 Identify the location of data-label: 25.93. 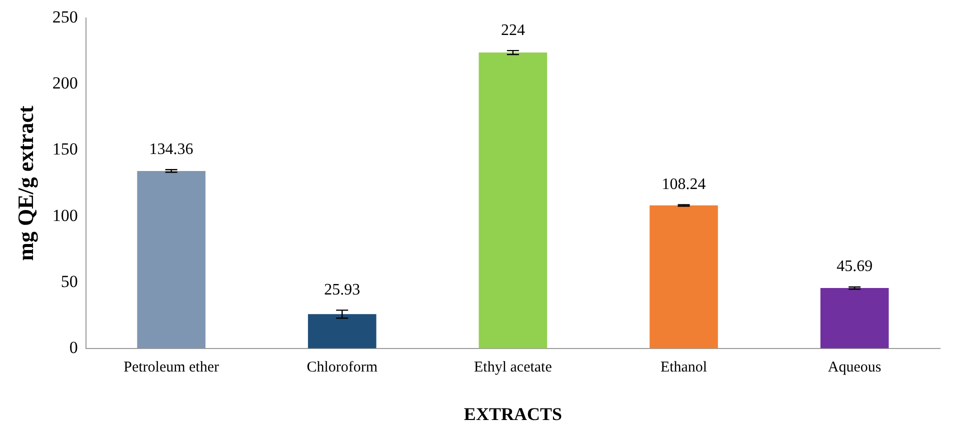
(342, 289).